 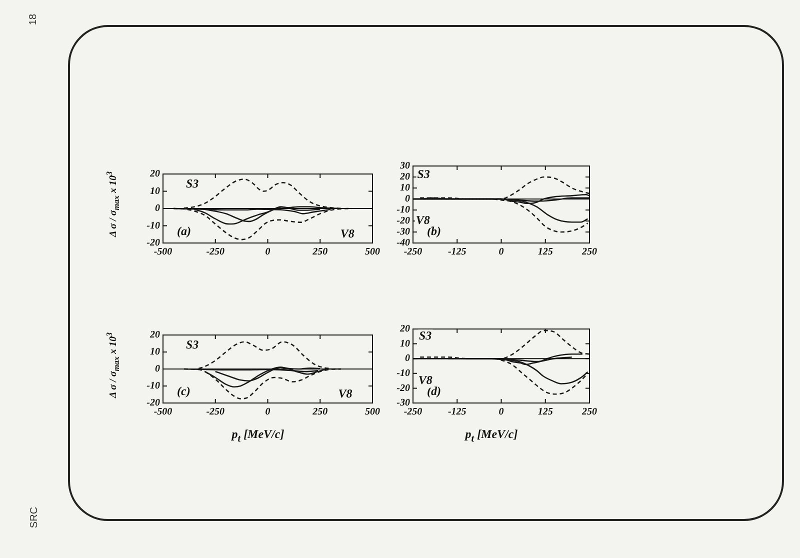 What do you see at coordinates (434, 231) in the screenshot?
I see `annotation: (b)` at bounding box center [434, 231].